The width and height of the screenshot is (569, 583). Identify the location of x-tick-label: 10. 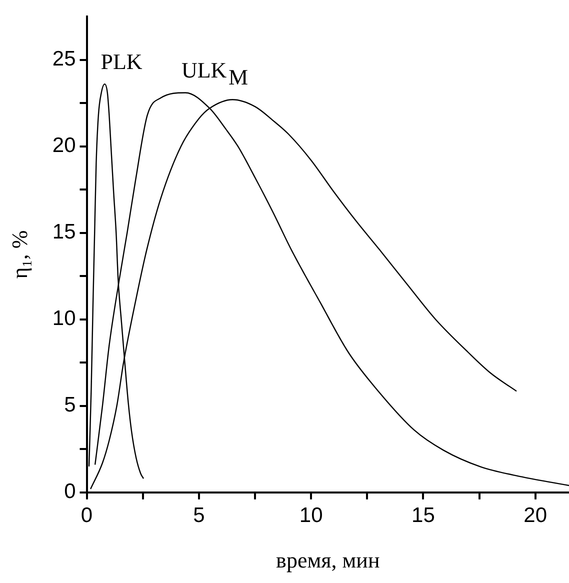
(311, 515).